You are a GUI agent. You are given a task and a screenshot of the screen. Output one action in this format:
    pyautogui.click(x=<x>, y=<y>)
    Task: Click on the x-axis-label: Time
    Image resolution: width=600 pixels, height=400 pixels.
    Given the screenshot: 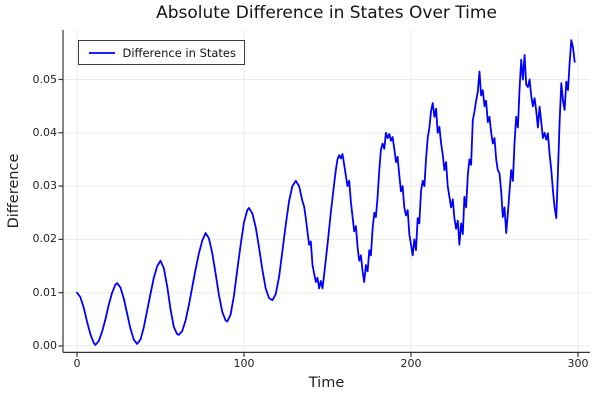 What is the action you would take?
    pyautogui.click(x=326, y=383)
    